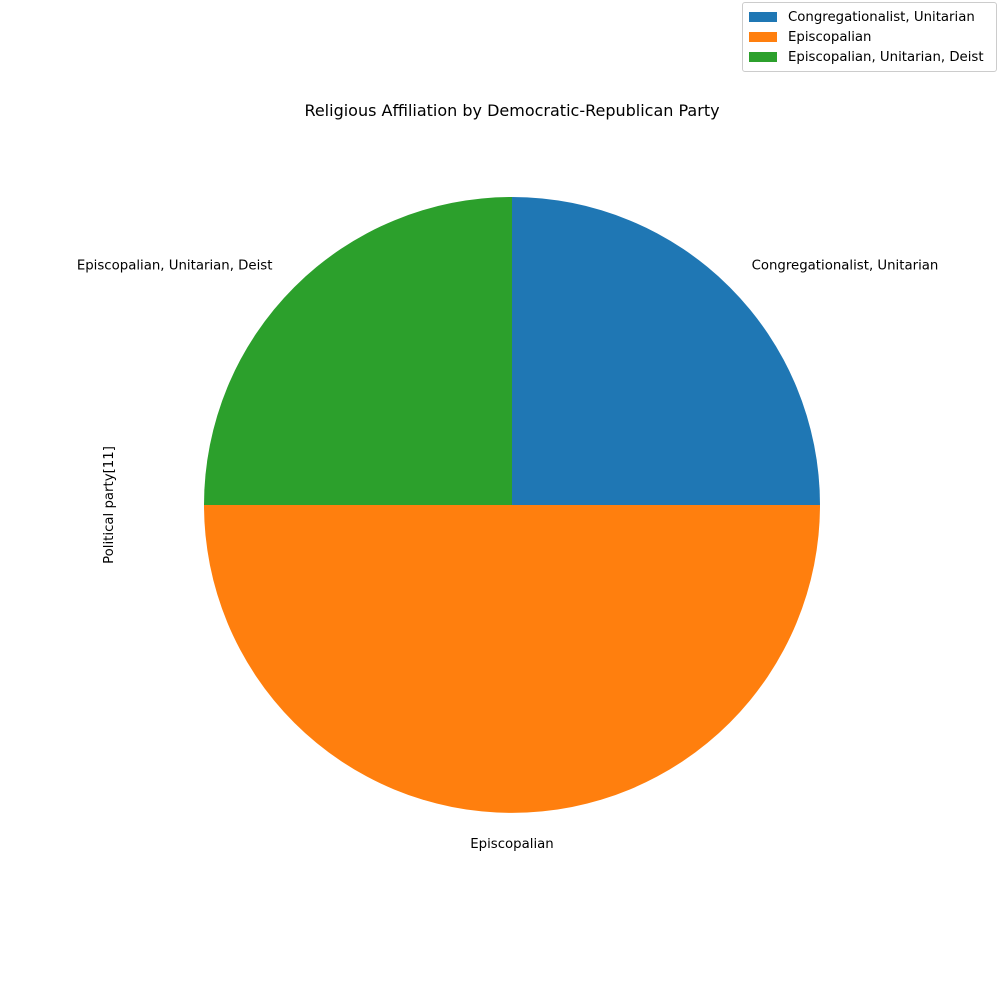  I want to click on legend-item: Episcopalian, so click(869, 37).